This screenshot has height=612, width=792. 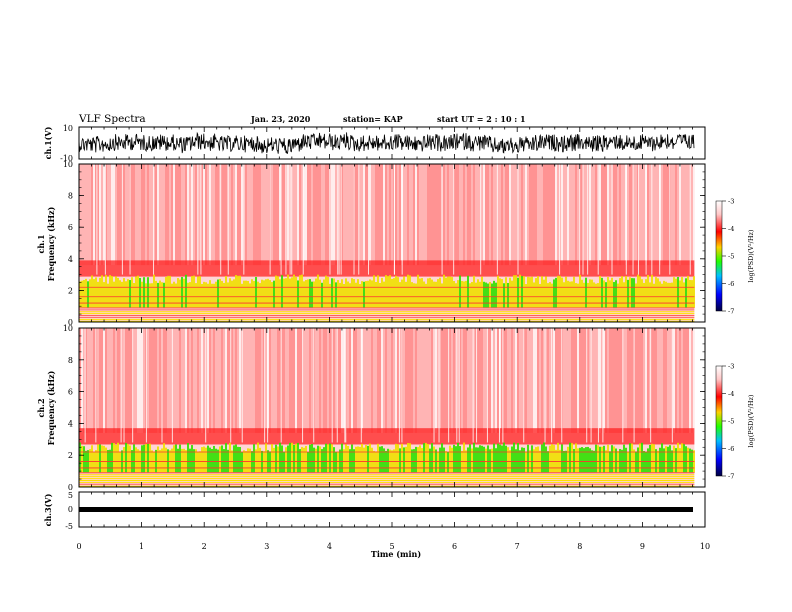 What do you see at coordinates (731, 367) in the screenshot?
I see `colorbar-tick-label: -3` at bounding box center [731, 367].